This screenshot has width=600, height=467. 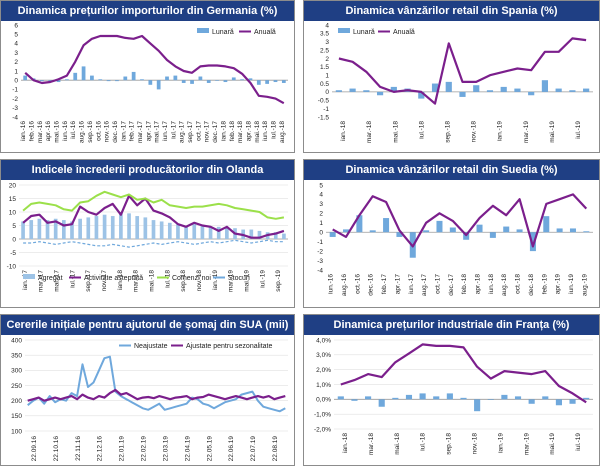 What do you see at coordinates (13, 212) in the screenshot?
I see `y-tick-label: 10` at bounding box center [13, 212].